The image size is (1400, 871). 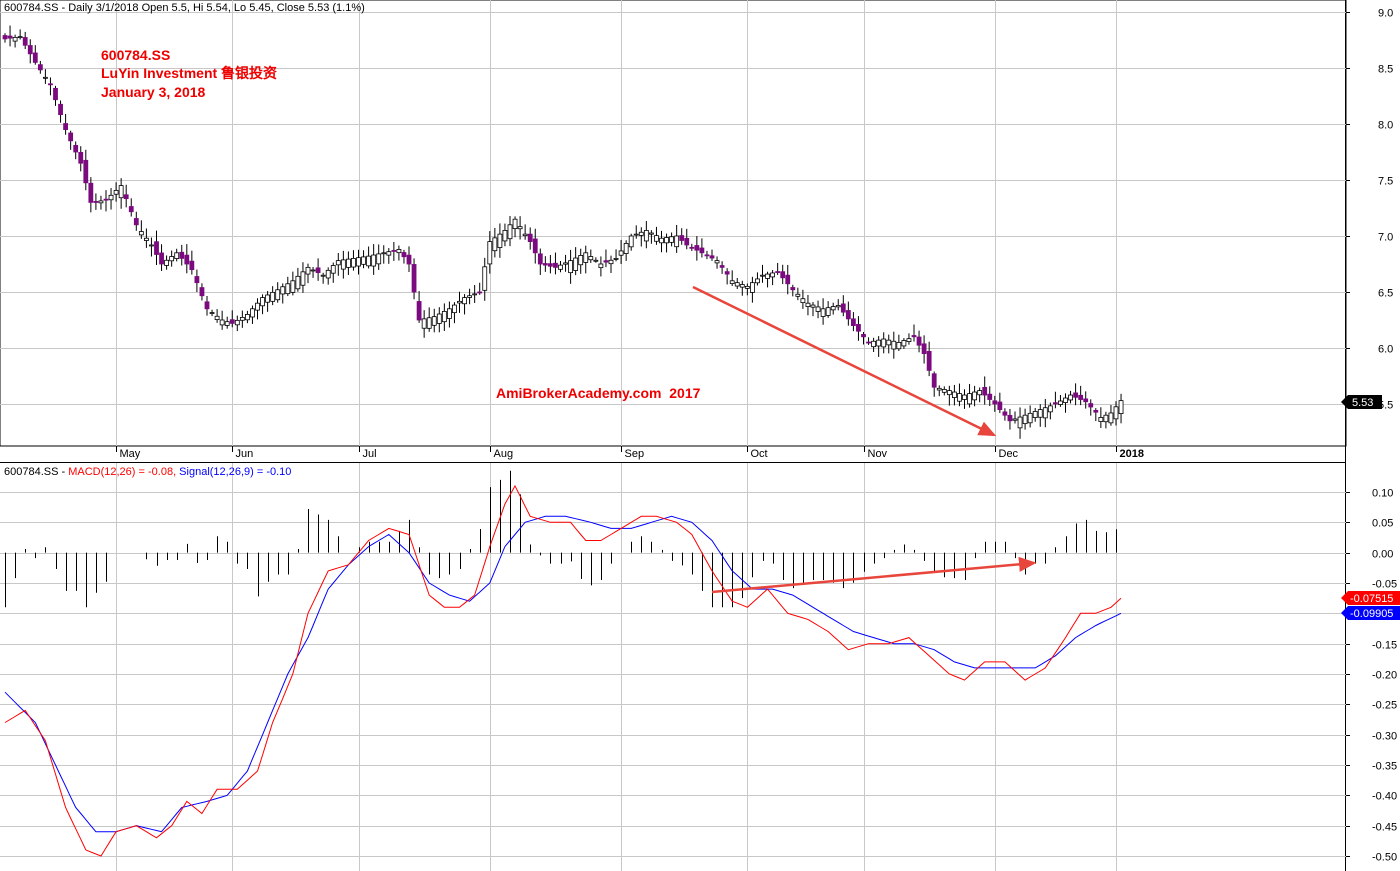 What do you see at coordinates (1009, 454) in the screenshot?
I see `month-label: Dec` at bounding box center [1009, 454].